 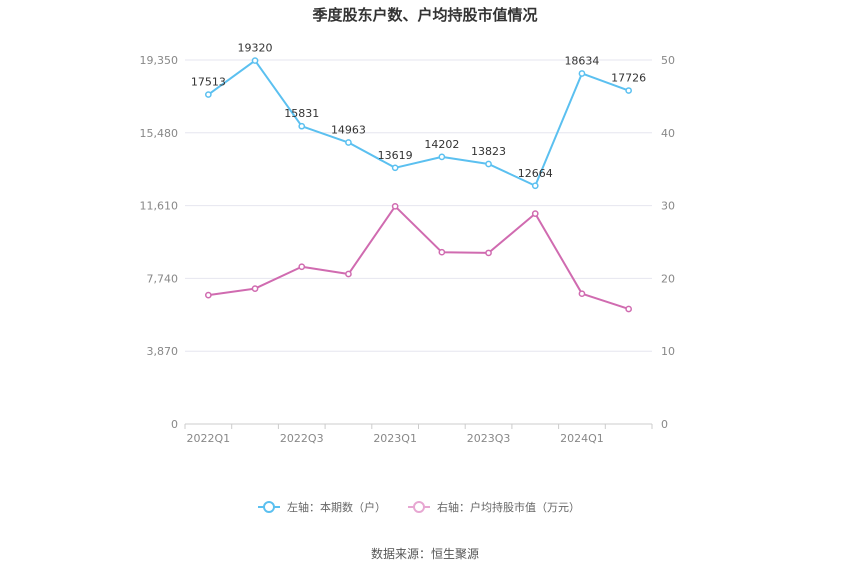 I want to click on right-tick-label: 50, so click(x=668, y=60).